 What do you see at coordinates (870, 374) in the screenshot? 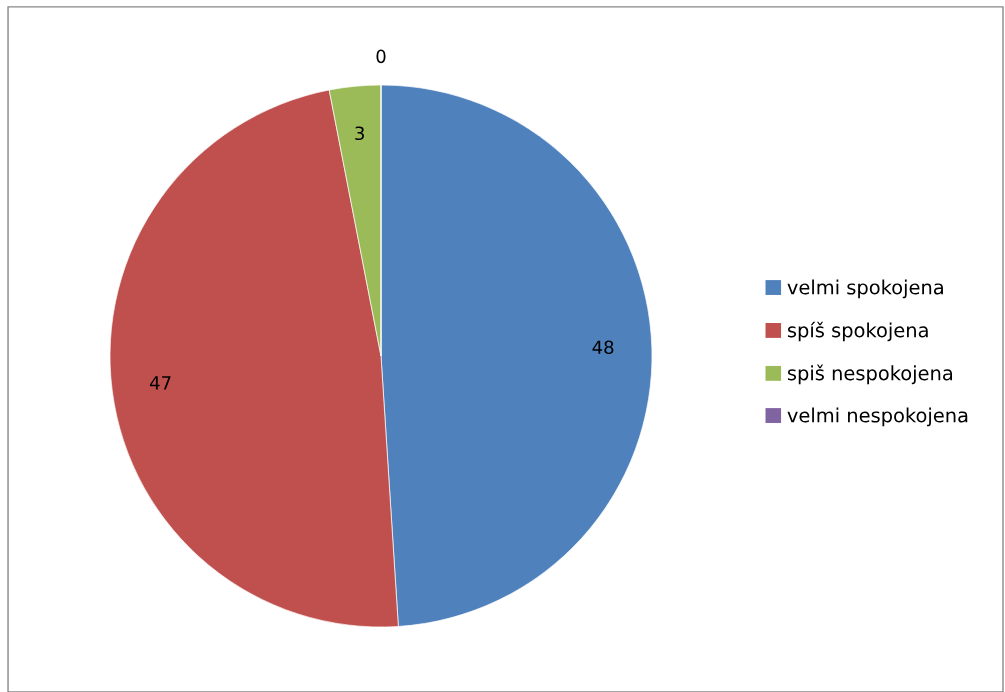
I see `legend-label: spiš nespokojena` at bounding box center [870, 374].